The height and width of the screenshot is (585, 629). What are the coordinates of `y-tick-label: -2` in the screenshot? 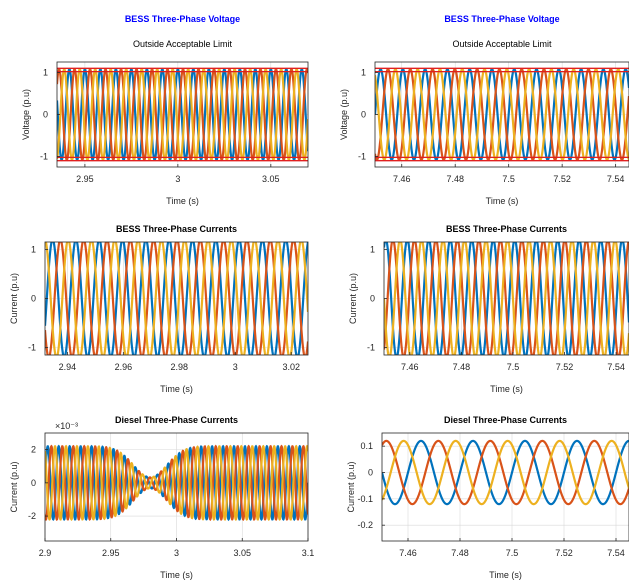 It's located at (32, 516).